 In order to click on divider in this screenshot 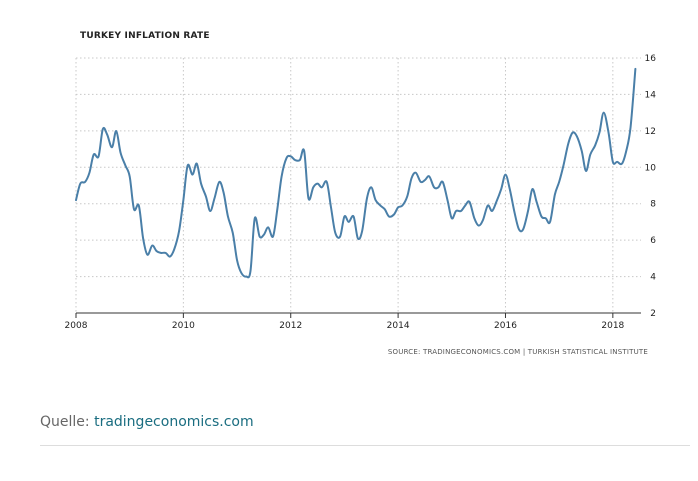, I will do `click(365, 445)`.